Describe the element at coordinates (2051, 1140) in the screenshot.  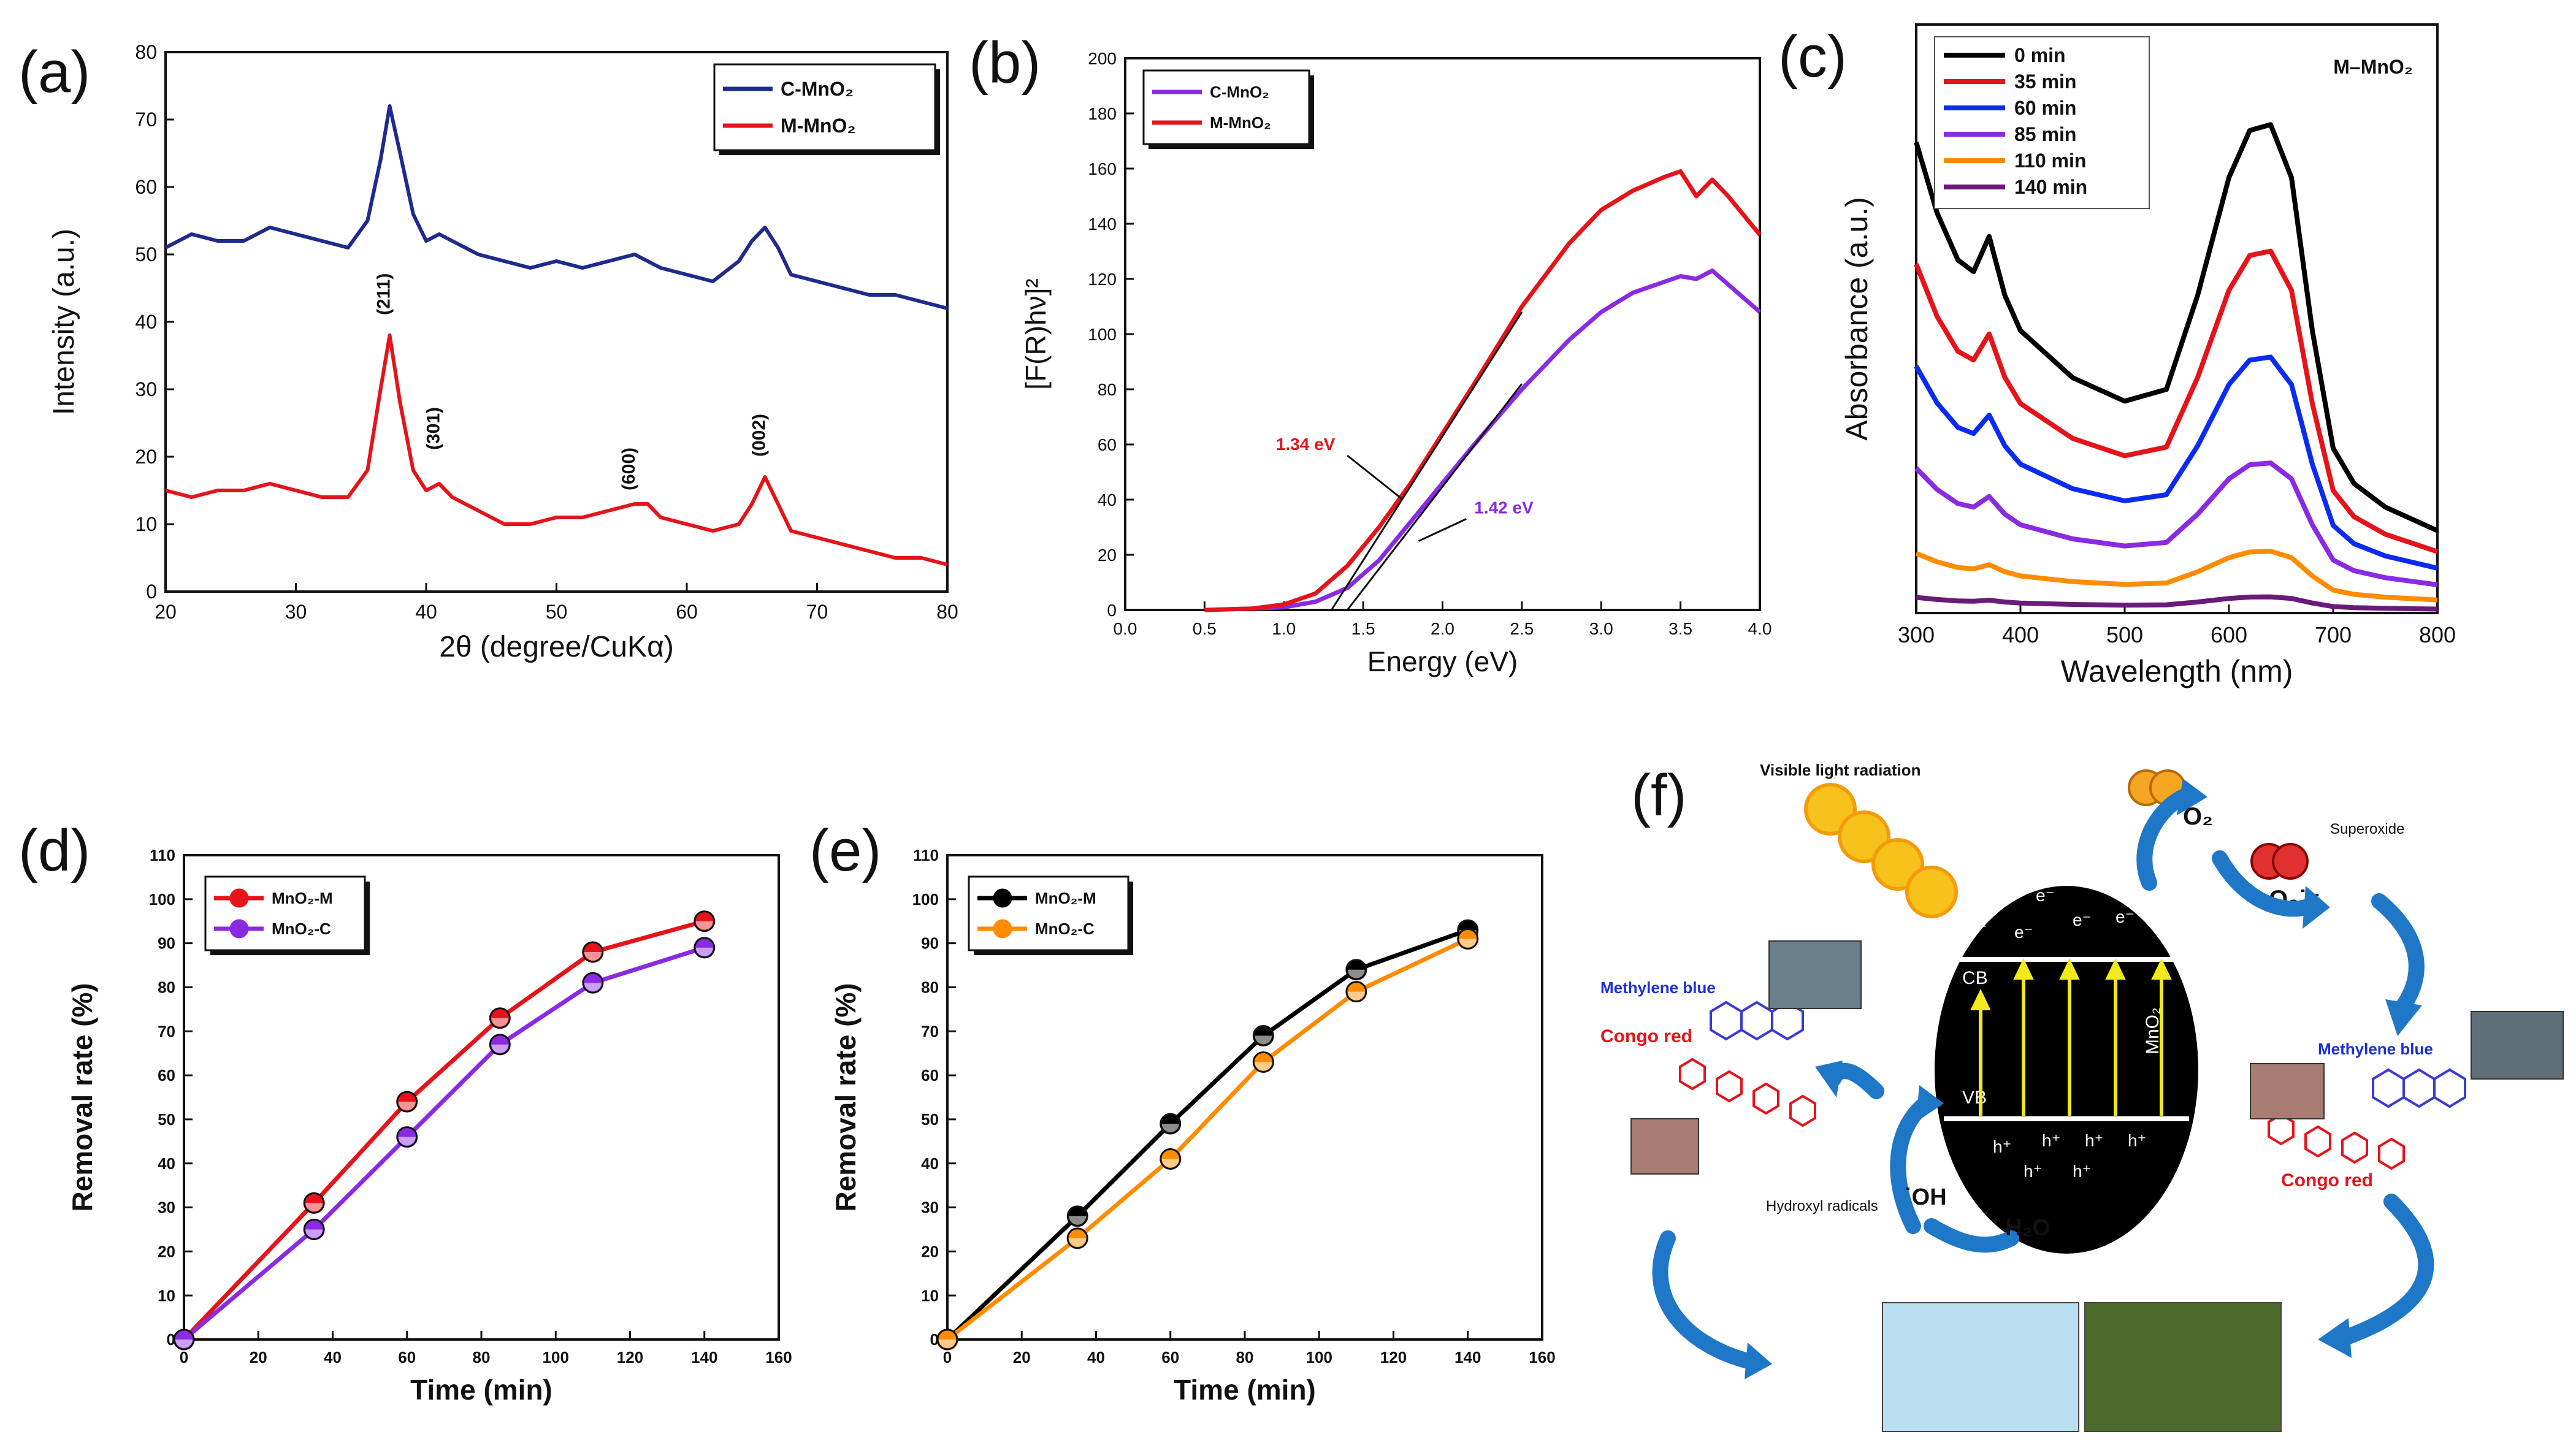
I see `hole-2: h⁺` at that location.